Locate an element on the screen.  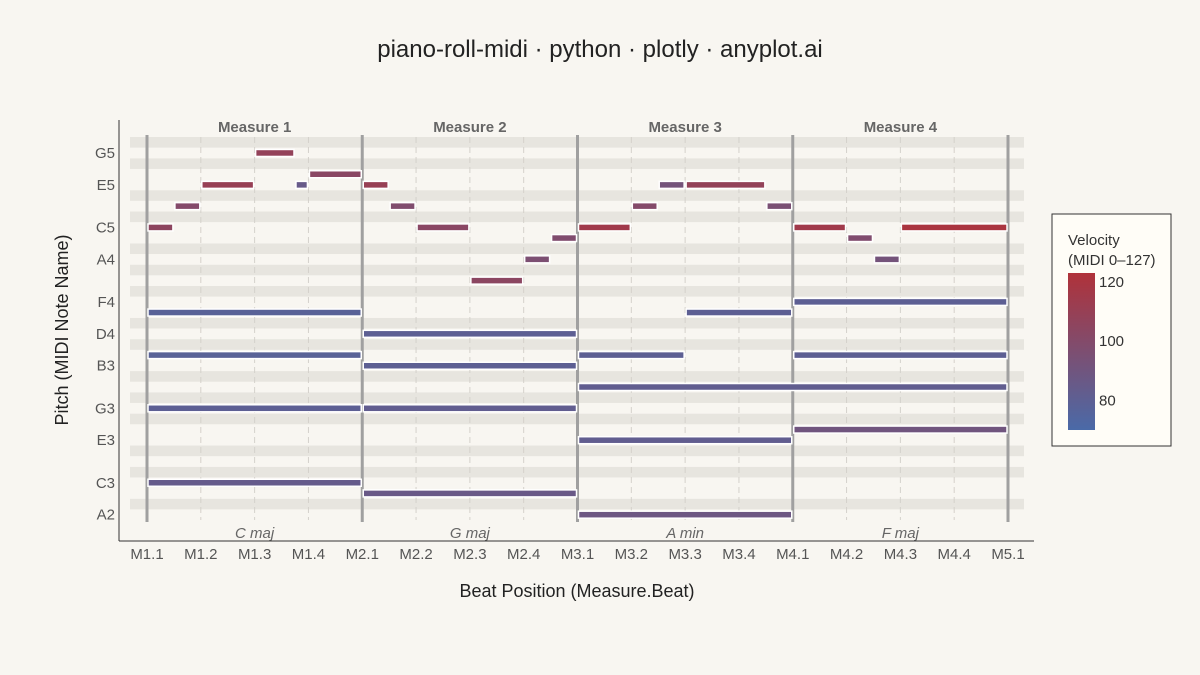
chord-label: A min is located at coordinates (684, 533).